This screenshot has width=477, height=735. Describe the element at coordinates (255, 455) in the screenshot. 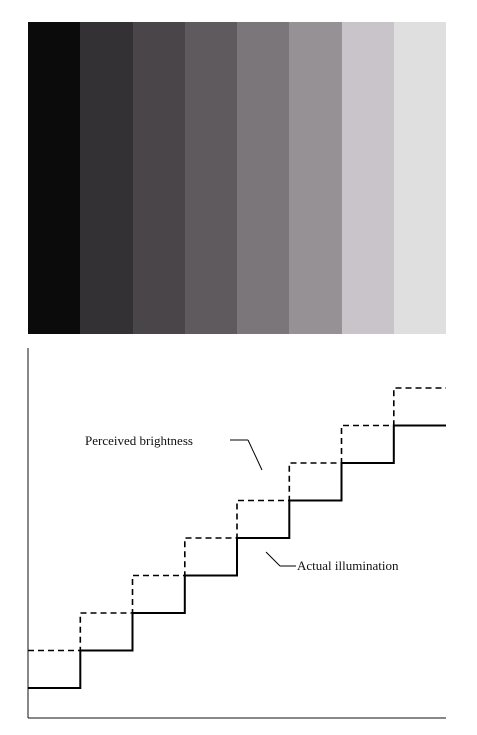

I see `perceived-brightness-leader-diag` at that location.